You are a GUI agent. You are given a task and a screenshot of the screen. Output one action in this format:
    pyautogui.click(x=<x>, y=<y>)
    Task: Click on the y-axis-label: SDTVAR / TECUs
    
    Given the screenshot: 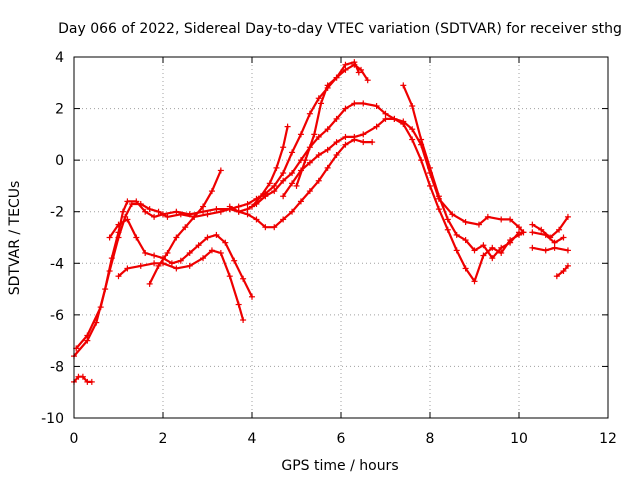 What is the action you would take?
    pyautogui.click(x=15, y=238)
    